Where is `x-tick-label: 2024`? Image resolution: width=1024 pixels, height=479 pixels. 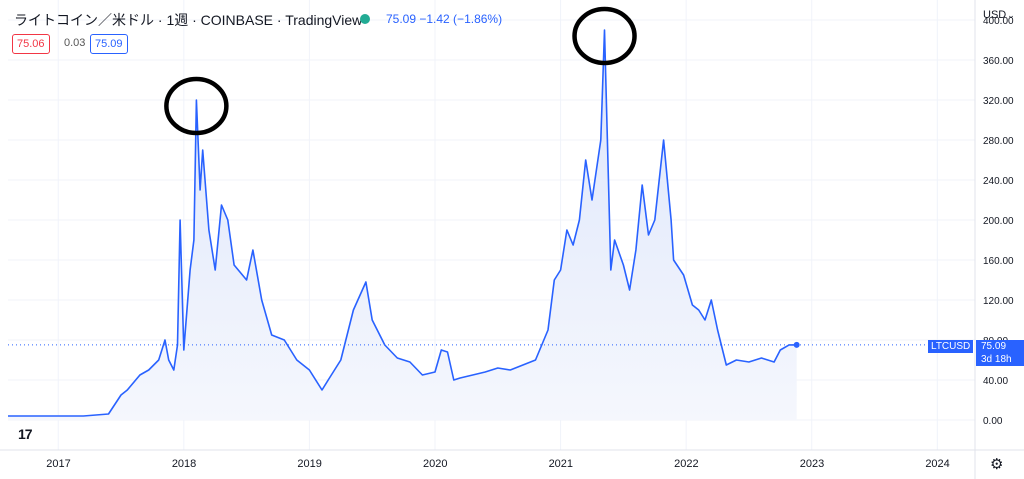 x-tick-label: 2024 is located at coordinates (937, 464).